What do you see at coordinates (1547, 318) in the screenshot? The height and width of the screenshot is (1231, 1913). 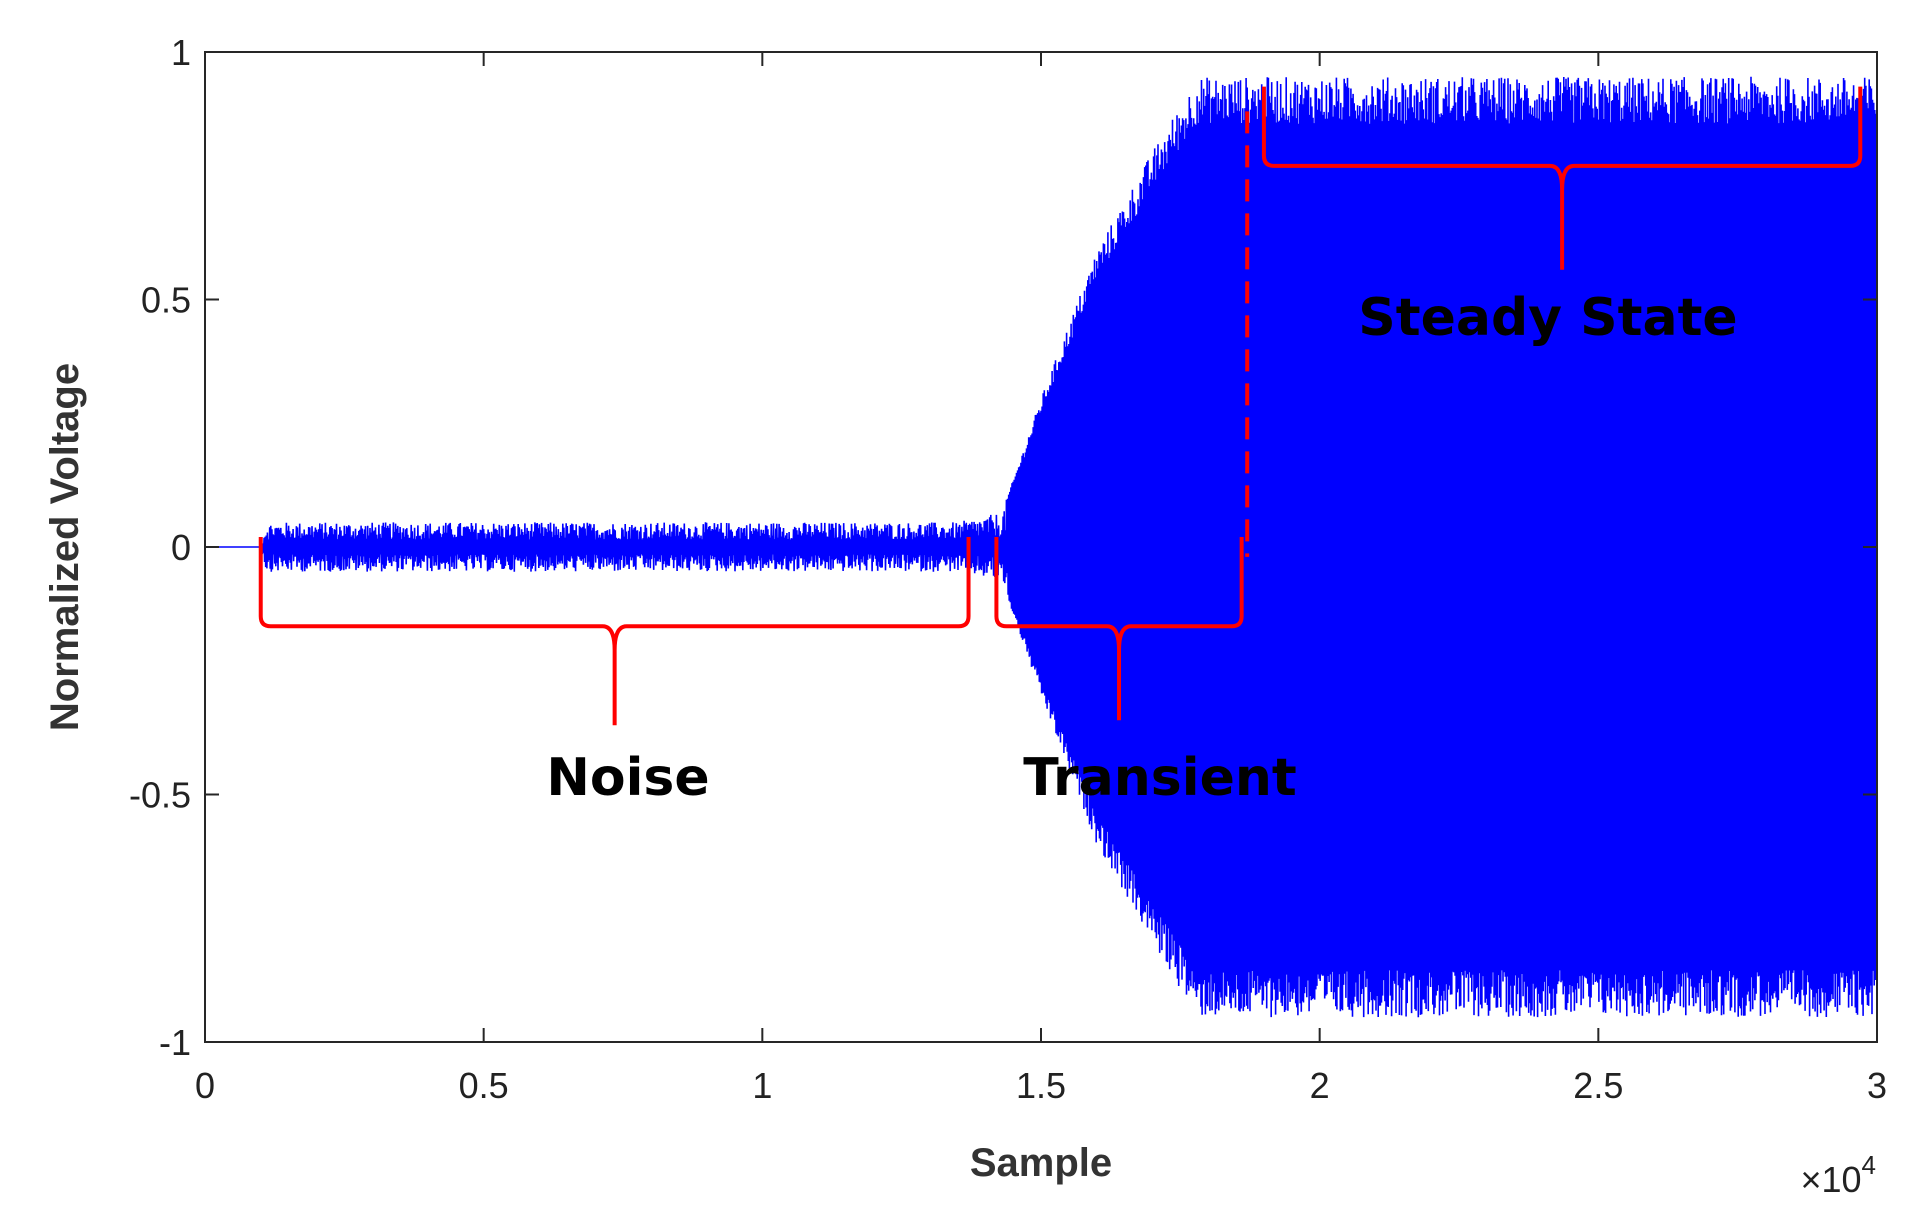 I see `steady-state-label: Steady State` at bounding box center [1547, 318].